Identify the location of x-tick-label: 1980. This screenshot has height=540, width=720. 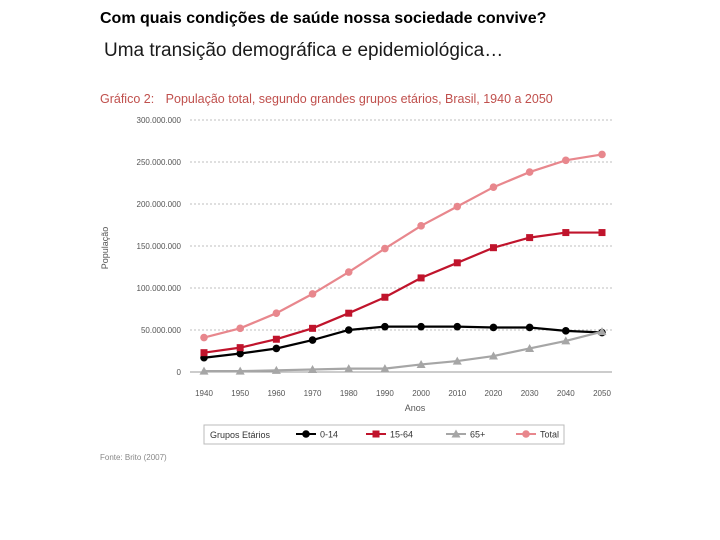
(349, 393).